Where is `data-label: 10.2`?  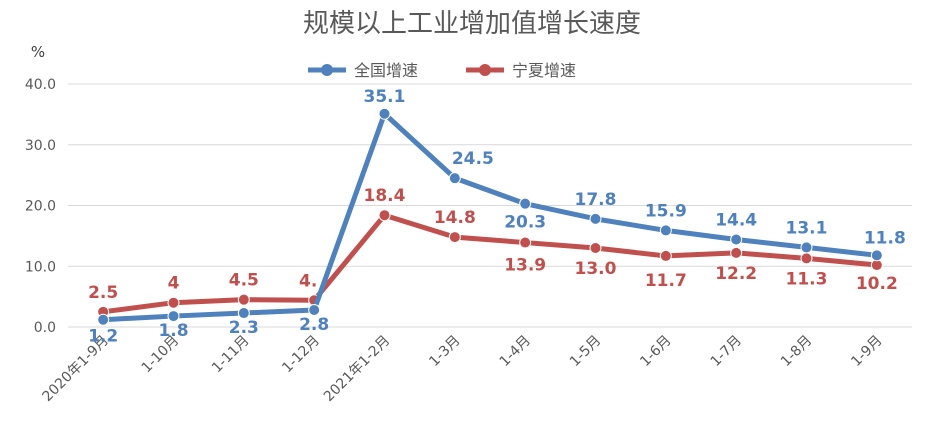
data-label: 10.2 is located at coordinates (877, 284).